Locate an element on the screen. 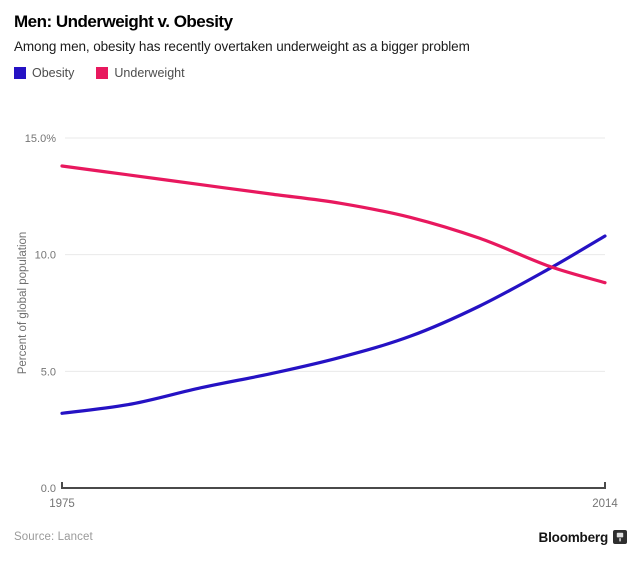 This screenshot has width=640, height=561. y-tick-label: 10.0 is located at coordinates (45, 256).